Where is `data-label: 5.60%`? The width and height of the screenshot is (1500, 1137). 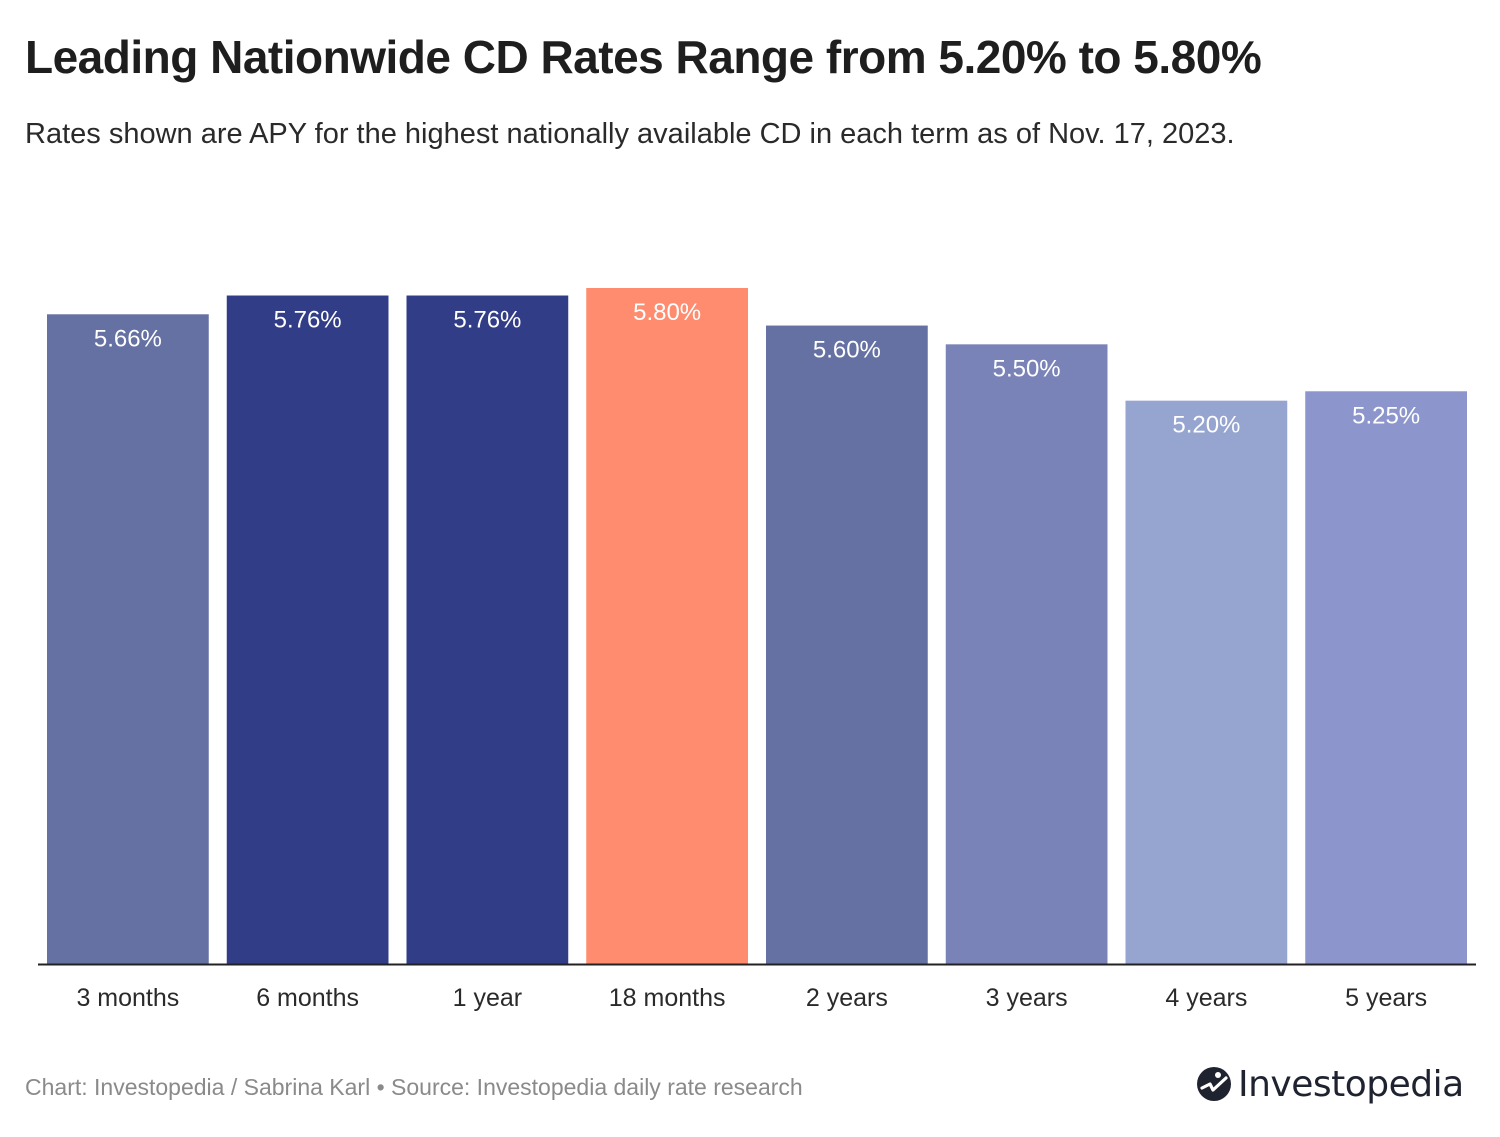 data-label: 5.60% is located at coordinates (847, 350).